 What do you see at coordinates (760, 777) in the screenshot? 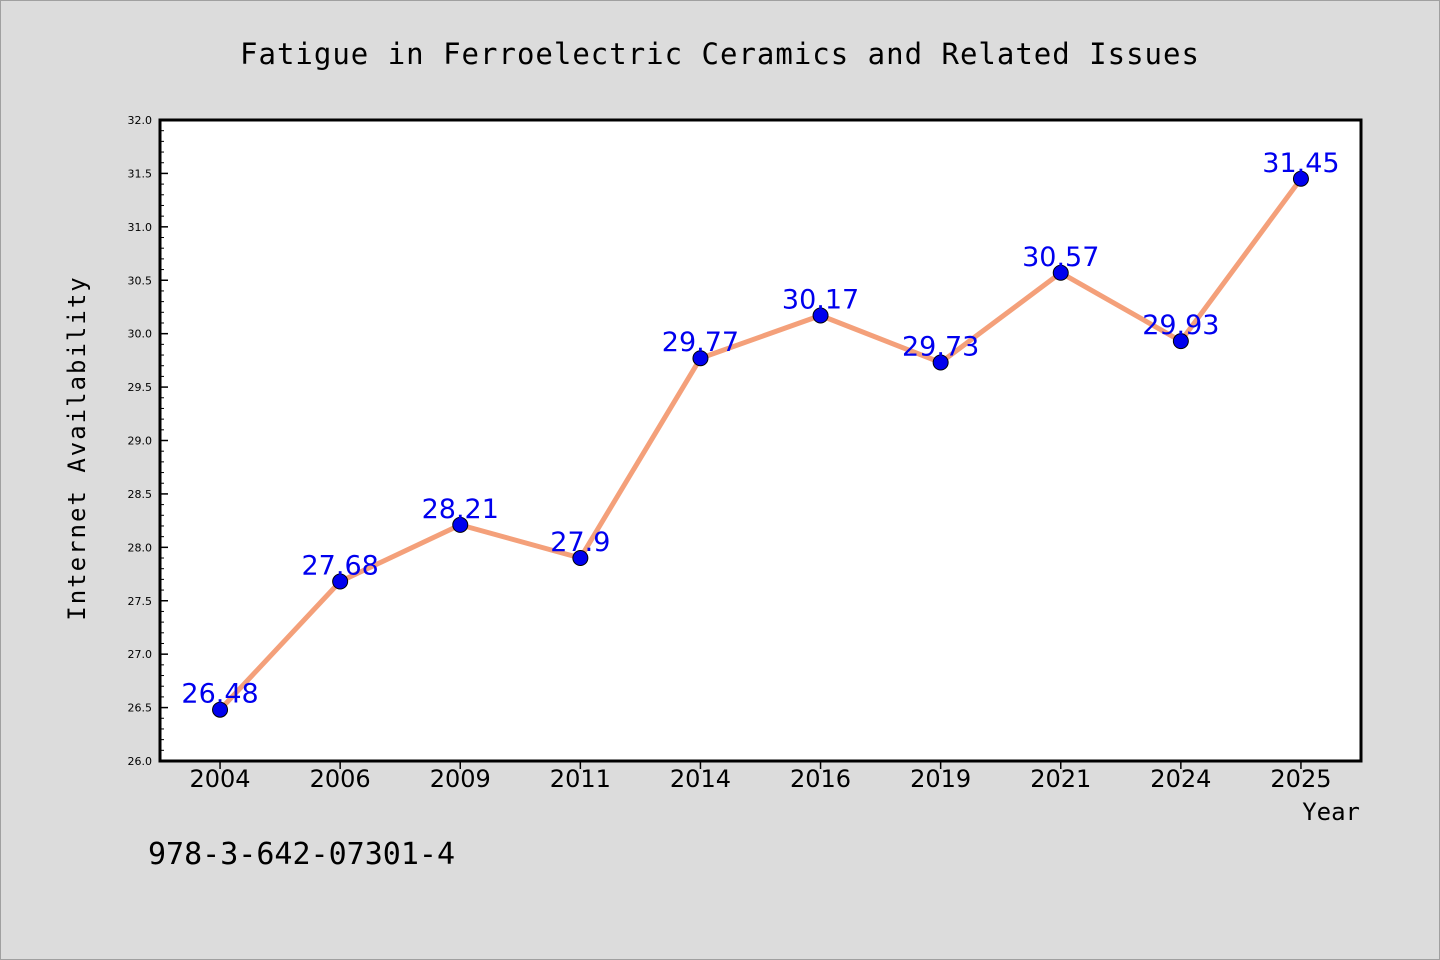
I see `x-axis: 2004 2006 2009 2011 2014 2016 2019 2021 2024 2025` at bounding box center [760, 777].